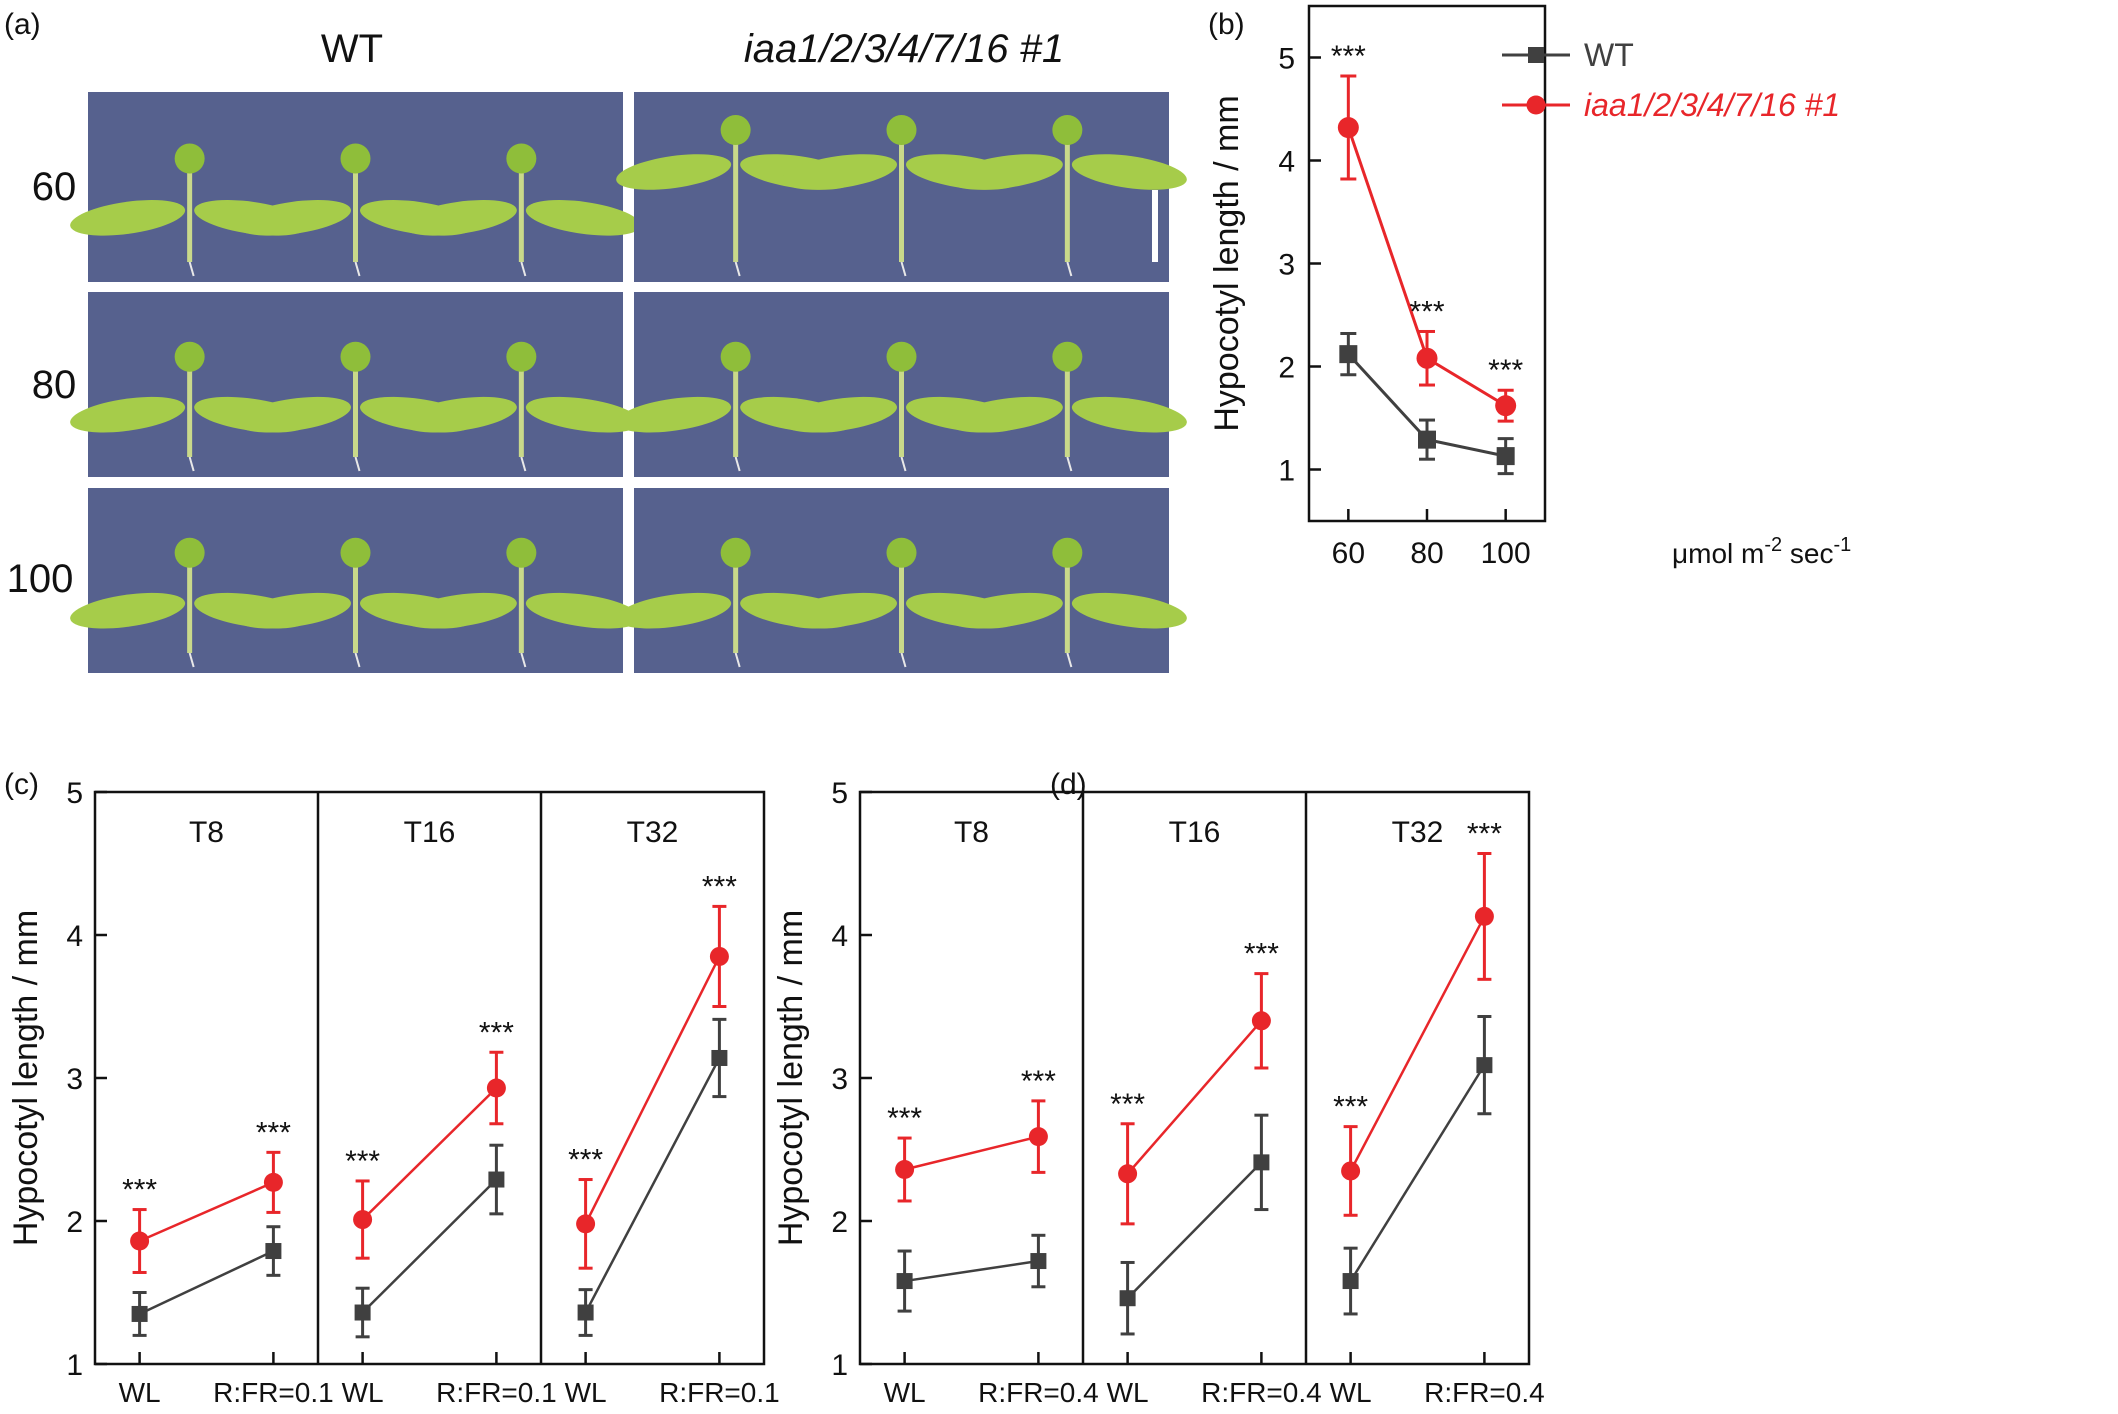 The width and height of the screenshot is (2118, 1414). What do you see at coordinates (40, 579) in the screenshot?
I see `row-label-100: 100` at bounding box center [40, 579].